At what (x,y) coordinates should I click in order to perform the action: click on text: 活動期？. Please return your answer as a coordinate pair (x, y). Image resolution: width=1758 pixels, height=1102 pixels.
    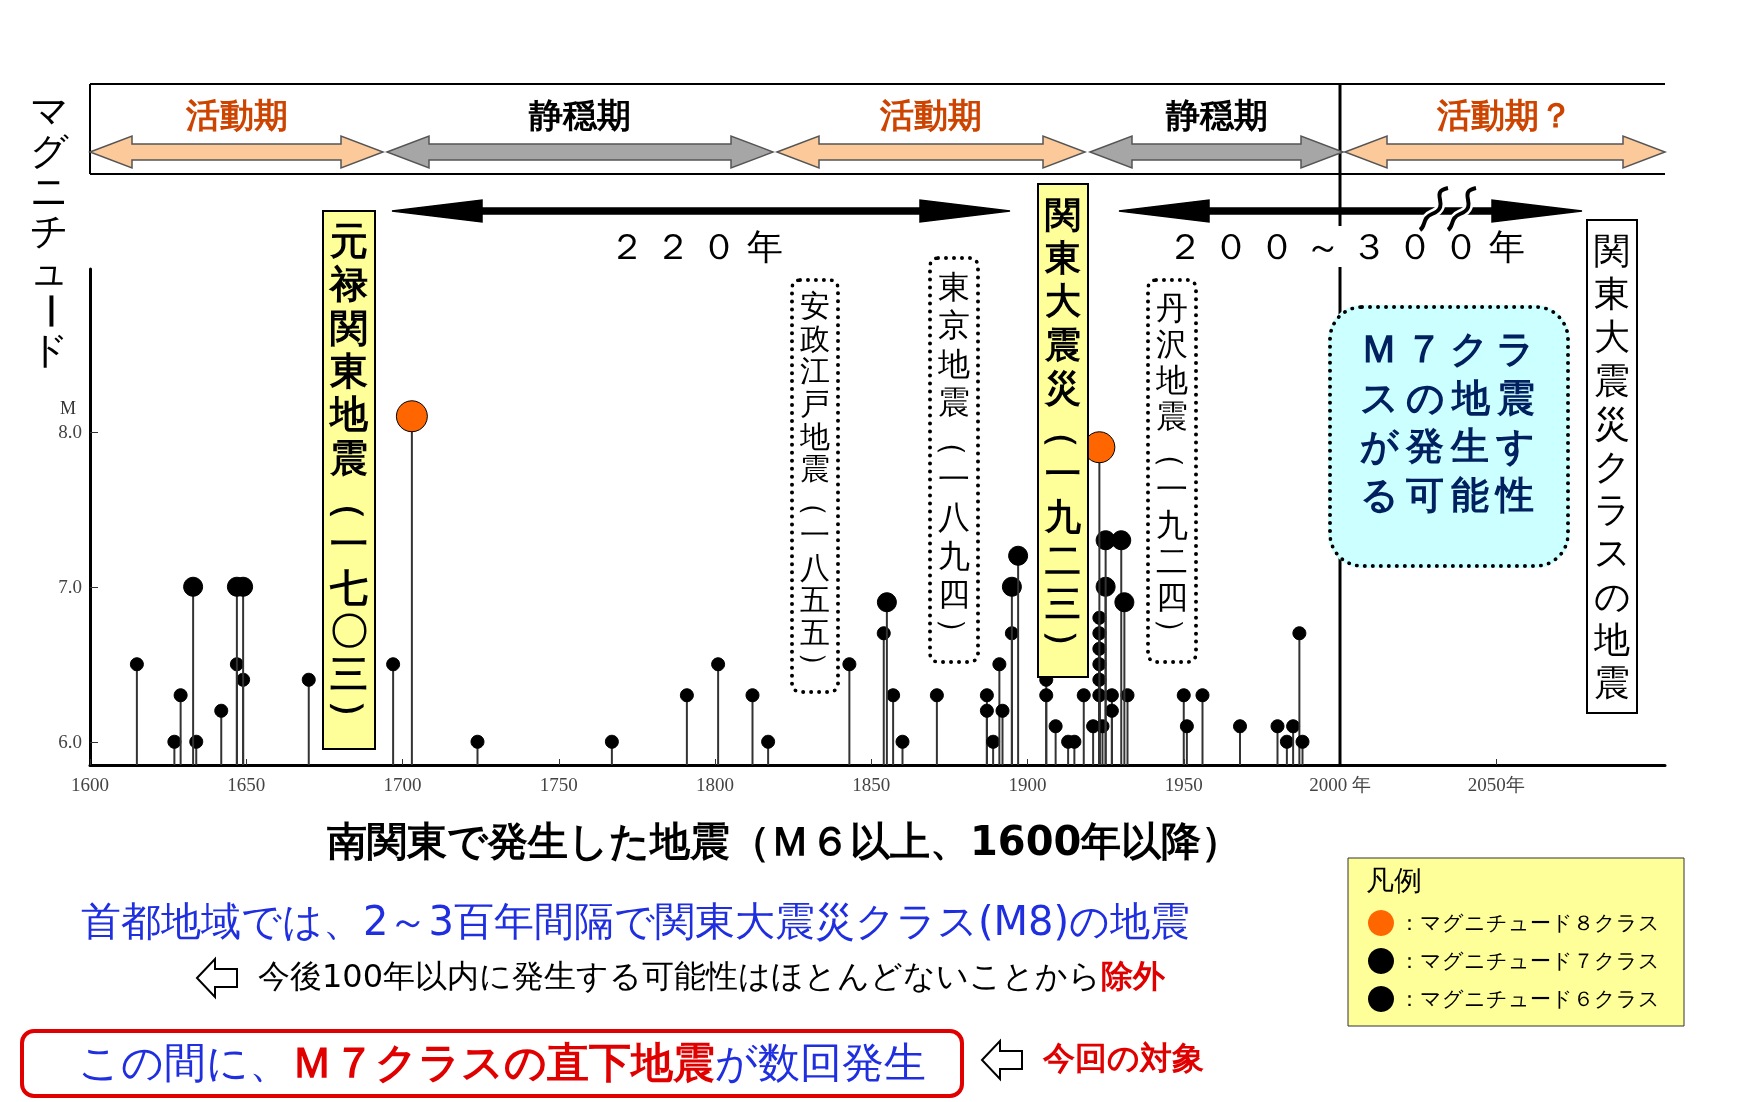
    Looking at the image, I should click on (1505, 115).